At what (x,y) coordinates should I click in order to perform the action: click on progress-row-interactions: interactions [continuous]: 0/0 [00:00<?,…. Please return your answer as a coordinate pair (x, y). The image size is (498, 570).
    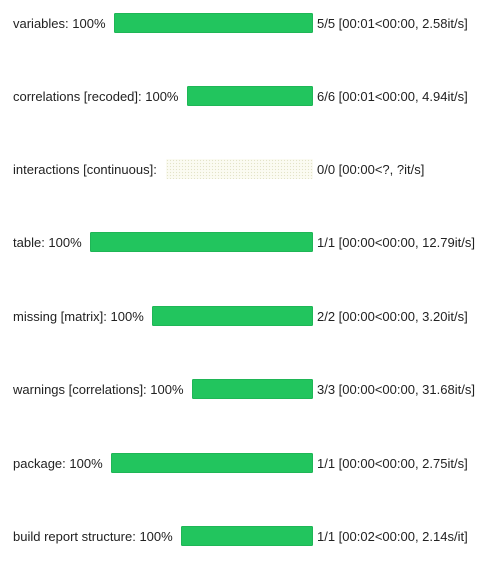
    Looking at the image, I should click on (249, 170).